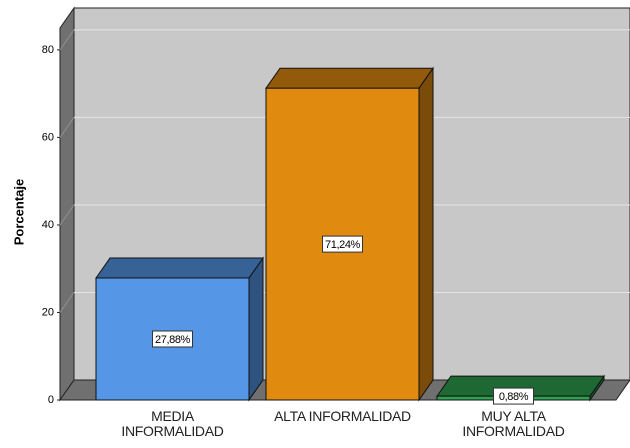  I want to click on value-label: 71,24%, so click(343, 245).